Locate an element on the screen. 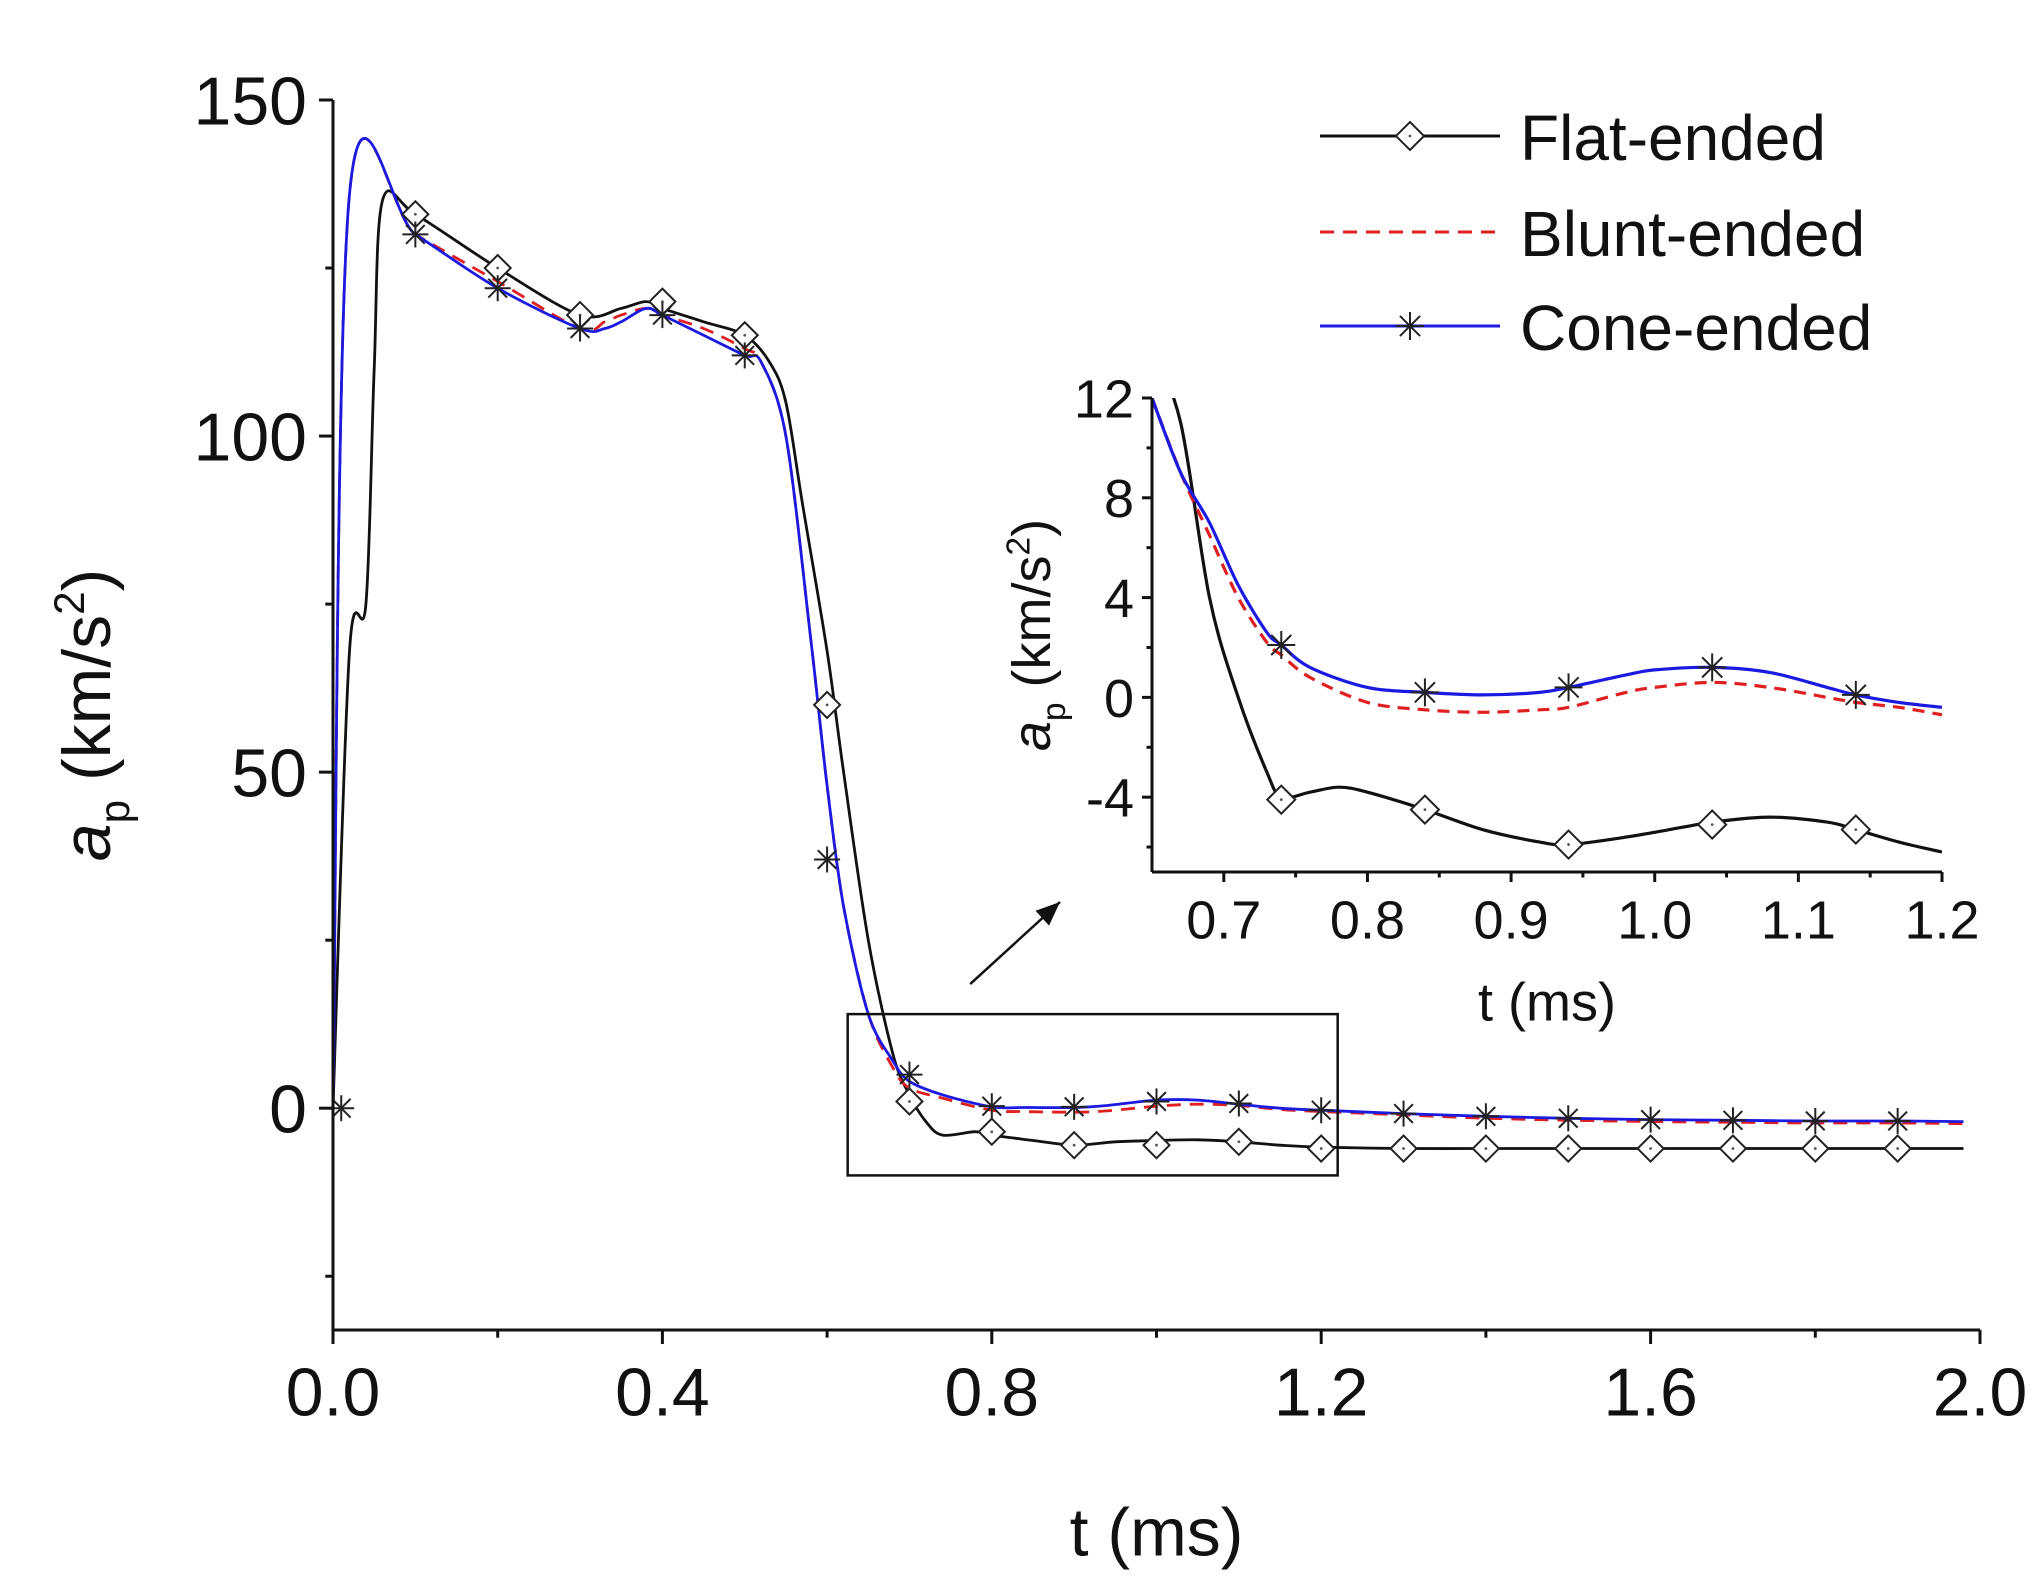 Image resolution: width=2044 pixels, height=1593 pixels. zoom-rectangle is located at coordinates (1092, 1094).